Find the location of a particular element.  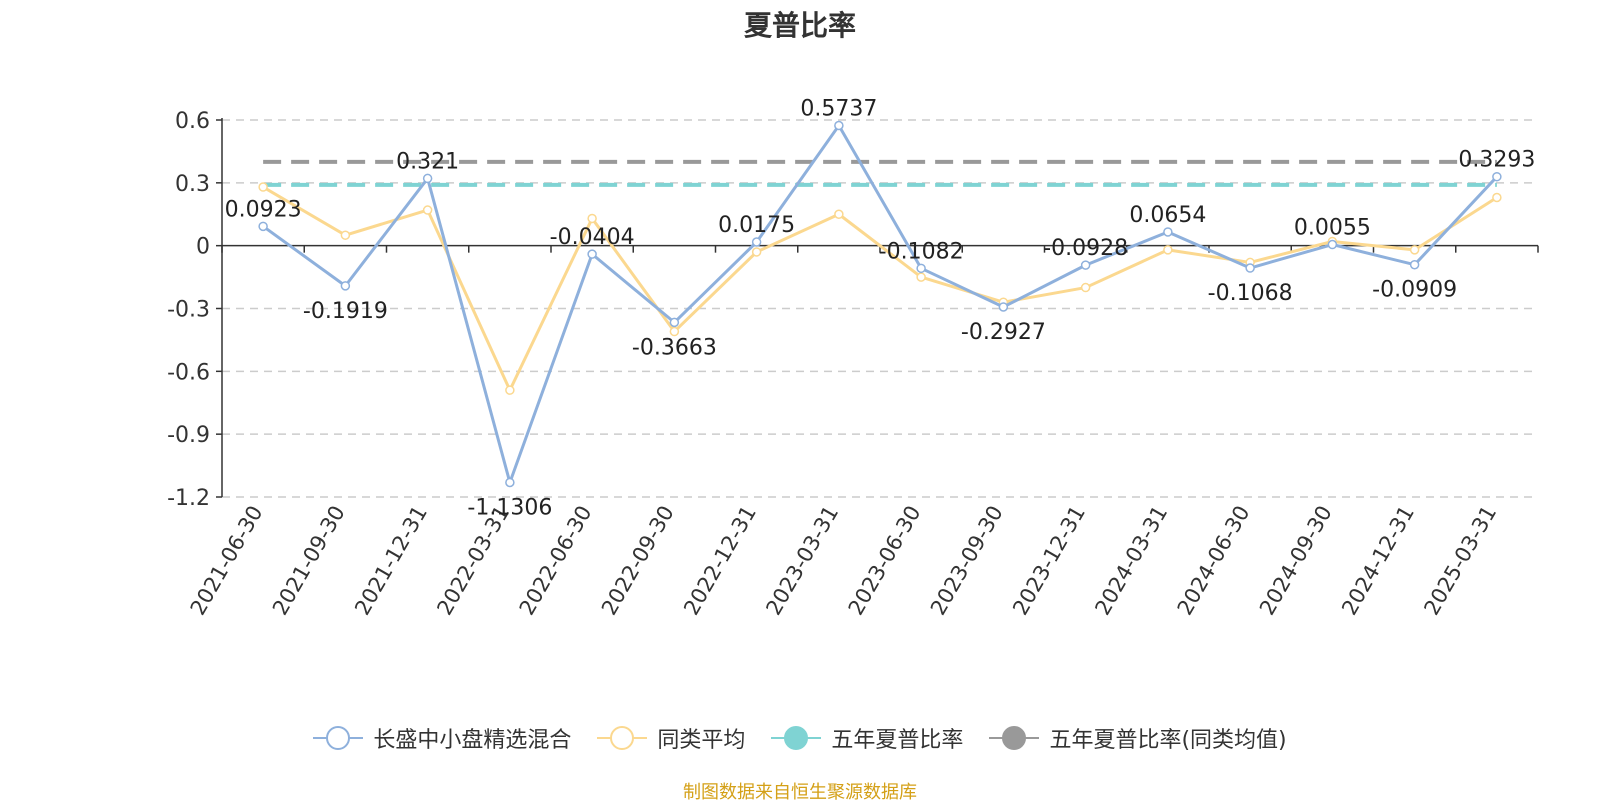

x-tick-label-2: 2021-12-31 is located at coordinates (391, 561).